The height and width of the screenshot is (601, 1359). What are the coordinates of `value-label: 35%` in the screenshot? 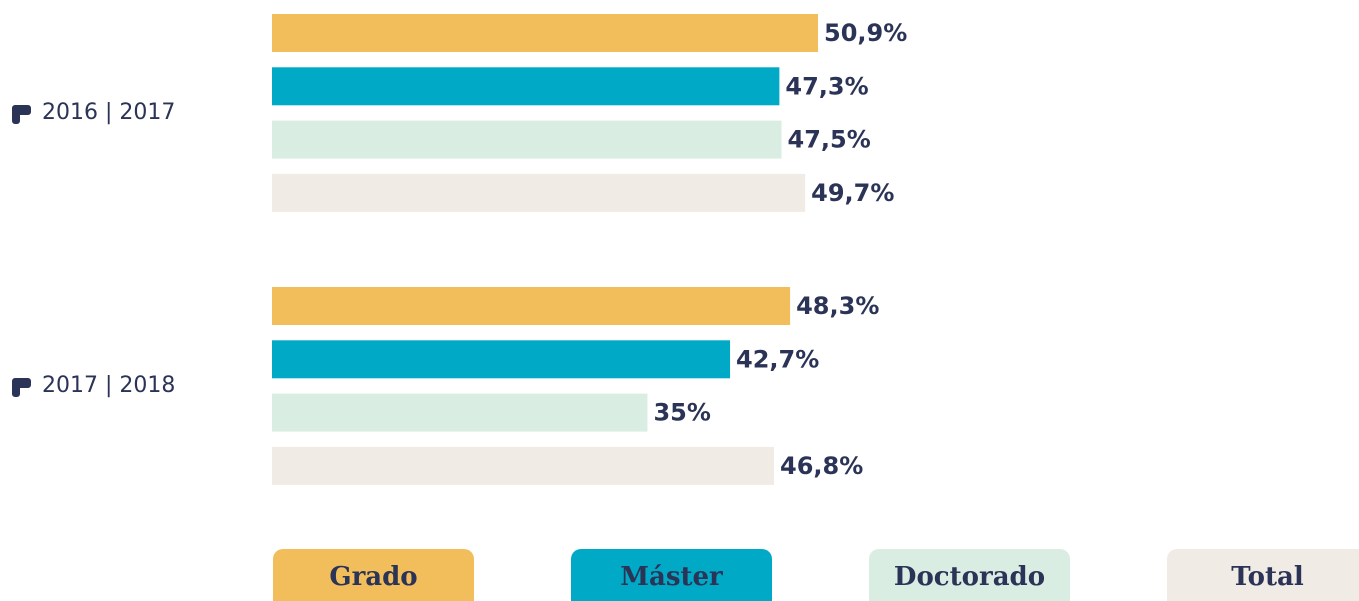 It's located at (681, 413).